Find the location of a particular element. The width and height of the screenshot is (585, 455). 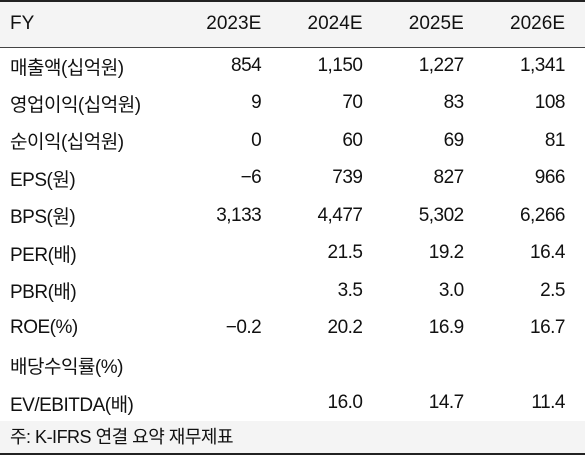

value-cell: 108 is located at coordinates (550, 103).